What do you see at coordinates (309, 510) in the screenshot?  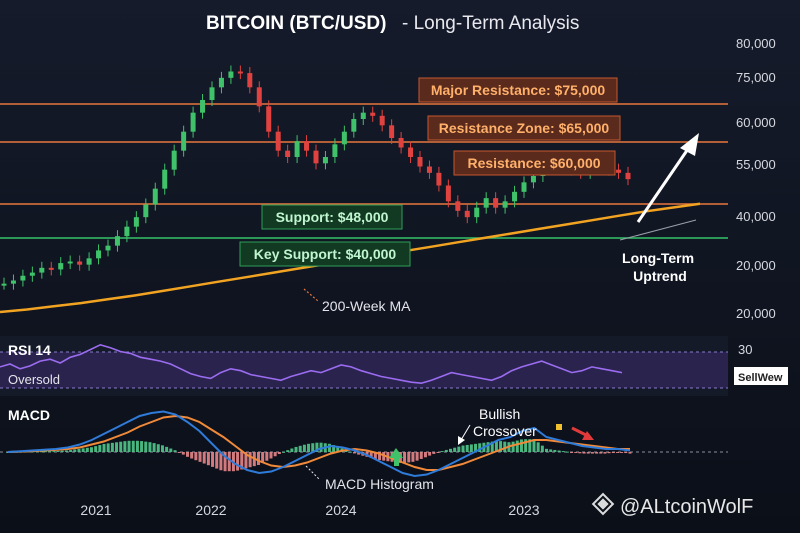 I see `x-axis: 2021 2022 2024 2023` at bounding box center [309, 510].